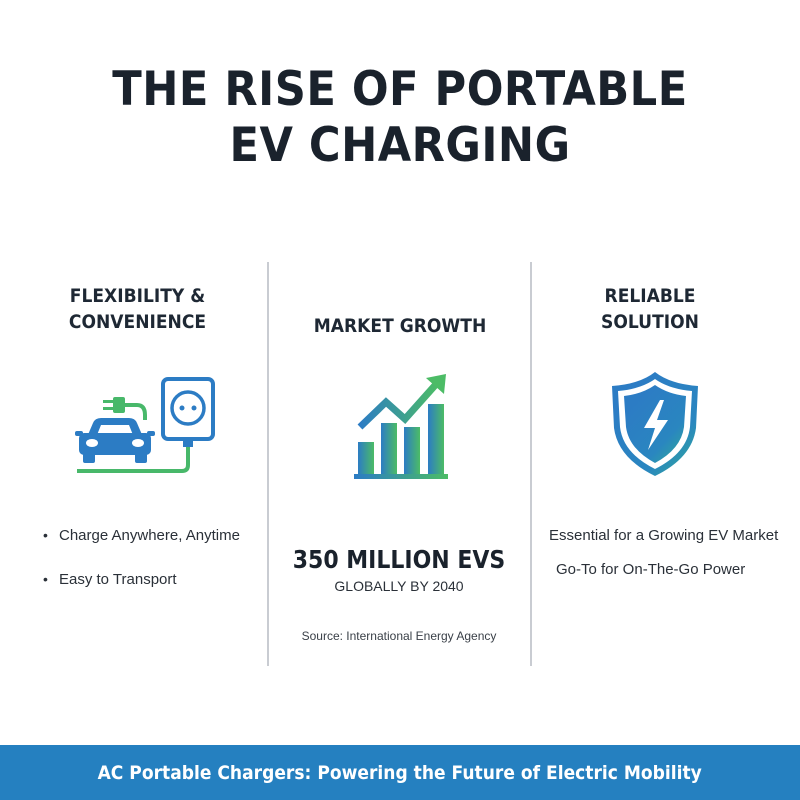 The image size is (800, 800). I want to click on column-heading-flexibility: FLEXIBILITY & CONVENIENCE, so click(138, 309).